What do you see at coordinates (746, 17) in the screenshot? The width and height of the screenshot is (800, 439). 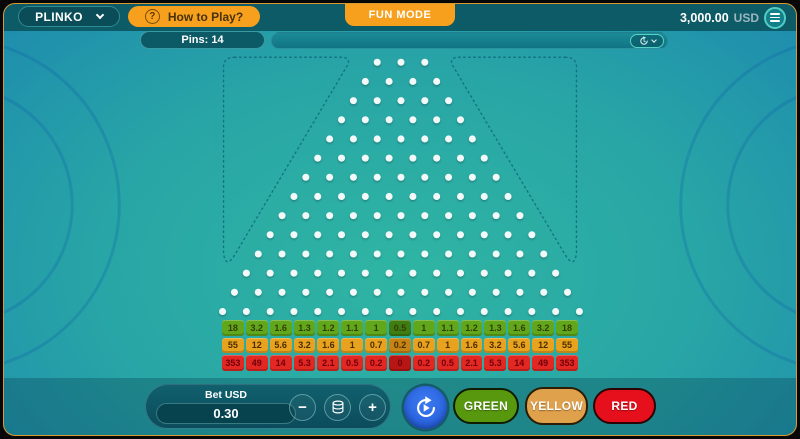 I see `balance-currency: USD` at bounding box center [746, 17].